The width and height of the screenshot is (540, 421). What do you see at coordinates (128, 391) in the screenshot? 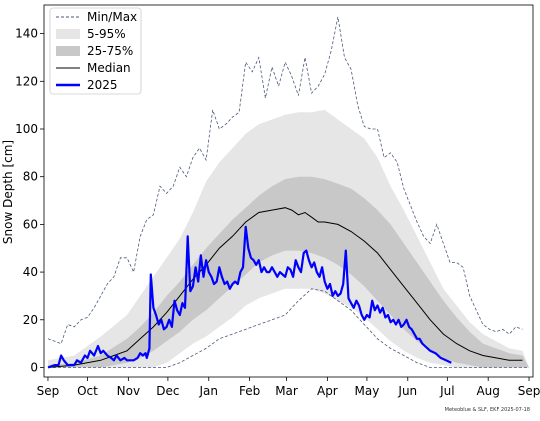
I see `x-tick-label: Nov` at bounding box center [128, 391].